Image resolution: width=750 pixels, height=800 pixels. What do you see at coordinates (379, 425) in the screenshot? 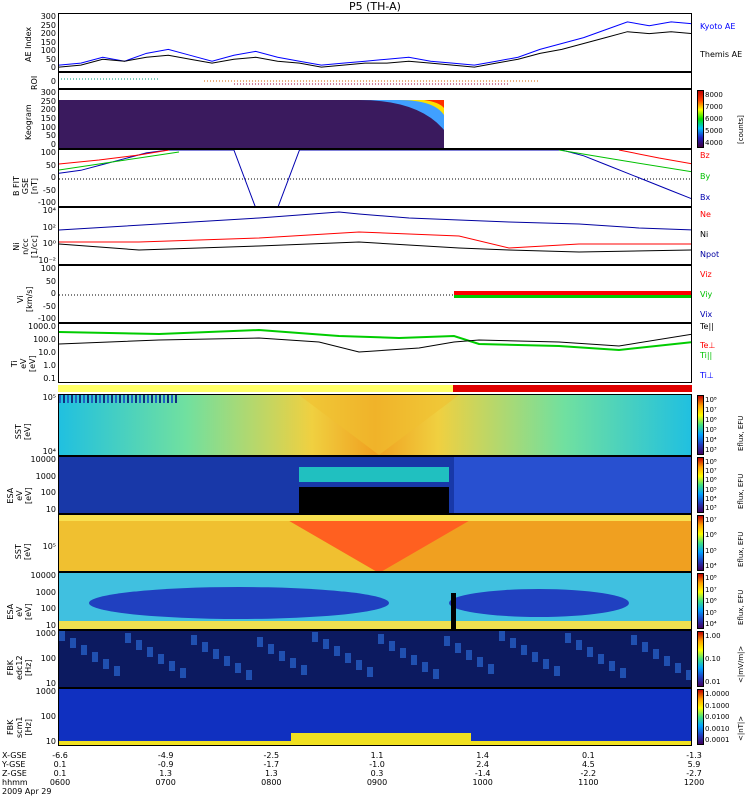
I see `ion-sst-center` at bounding box center [379, 425].